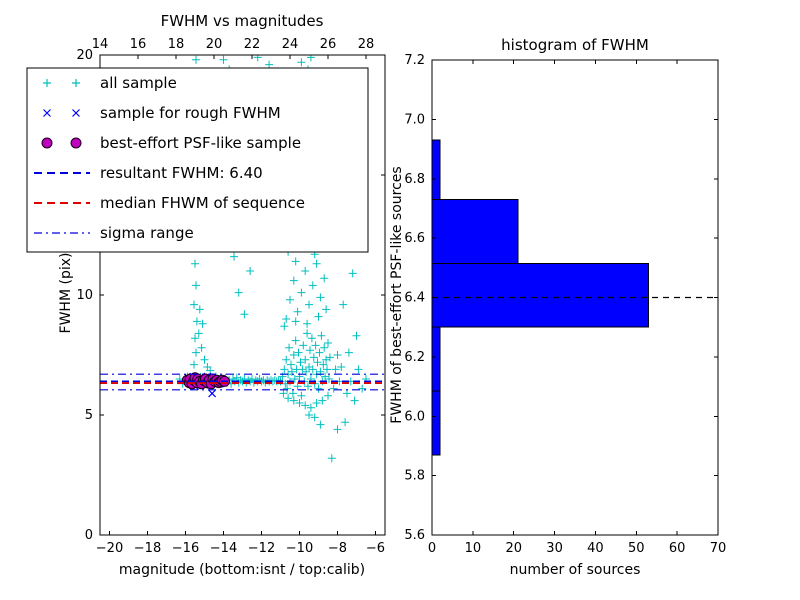  Describe the element at coordinates (109, 548) in the screenshot. I see `svg-text: −20` at that location.